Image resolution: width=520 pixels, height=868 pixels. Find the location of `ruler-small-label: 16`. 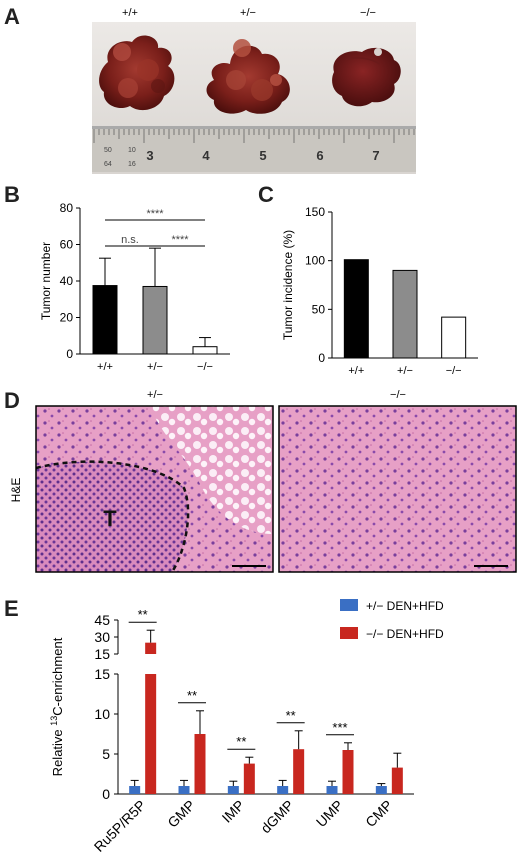

ruler-small-label: 16 is located at coordinates (132, 164).